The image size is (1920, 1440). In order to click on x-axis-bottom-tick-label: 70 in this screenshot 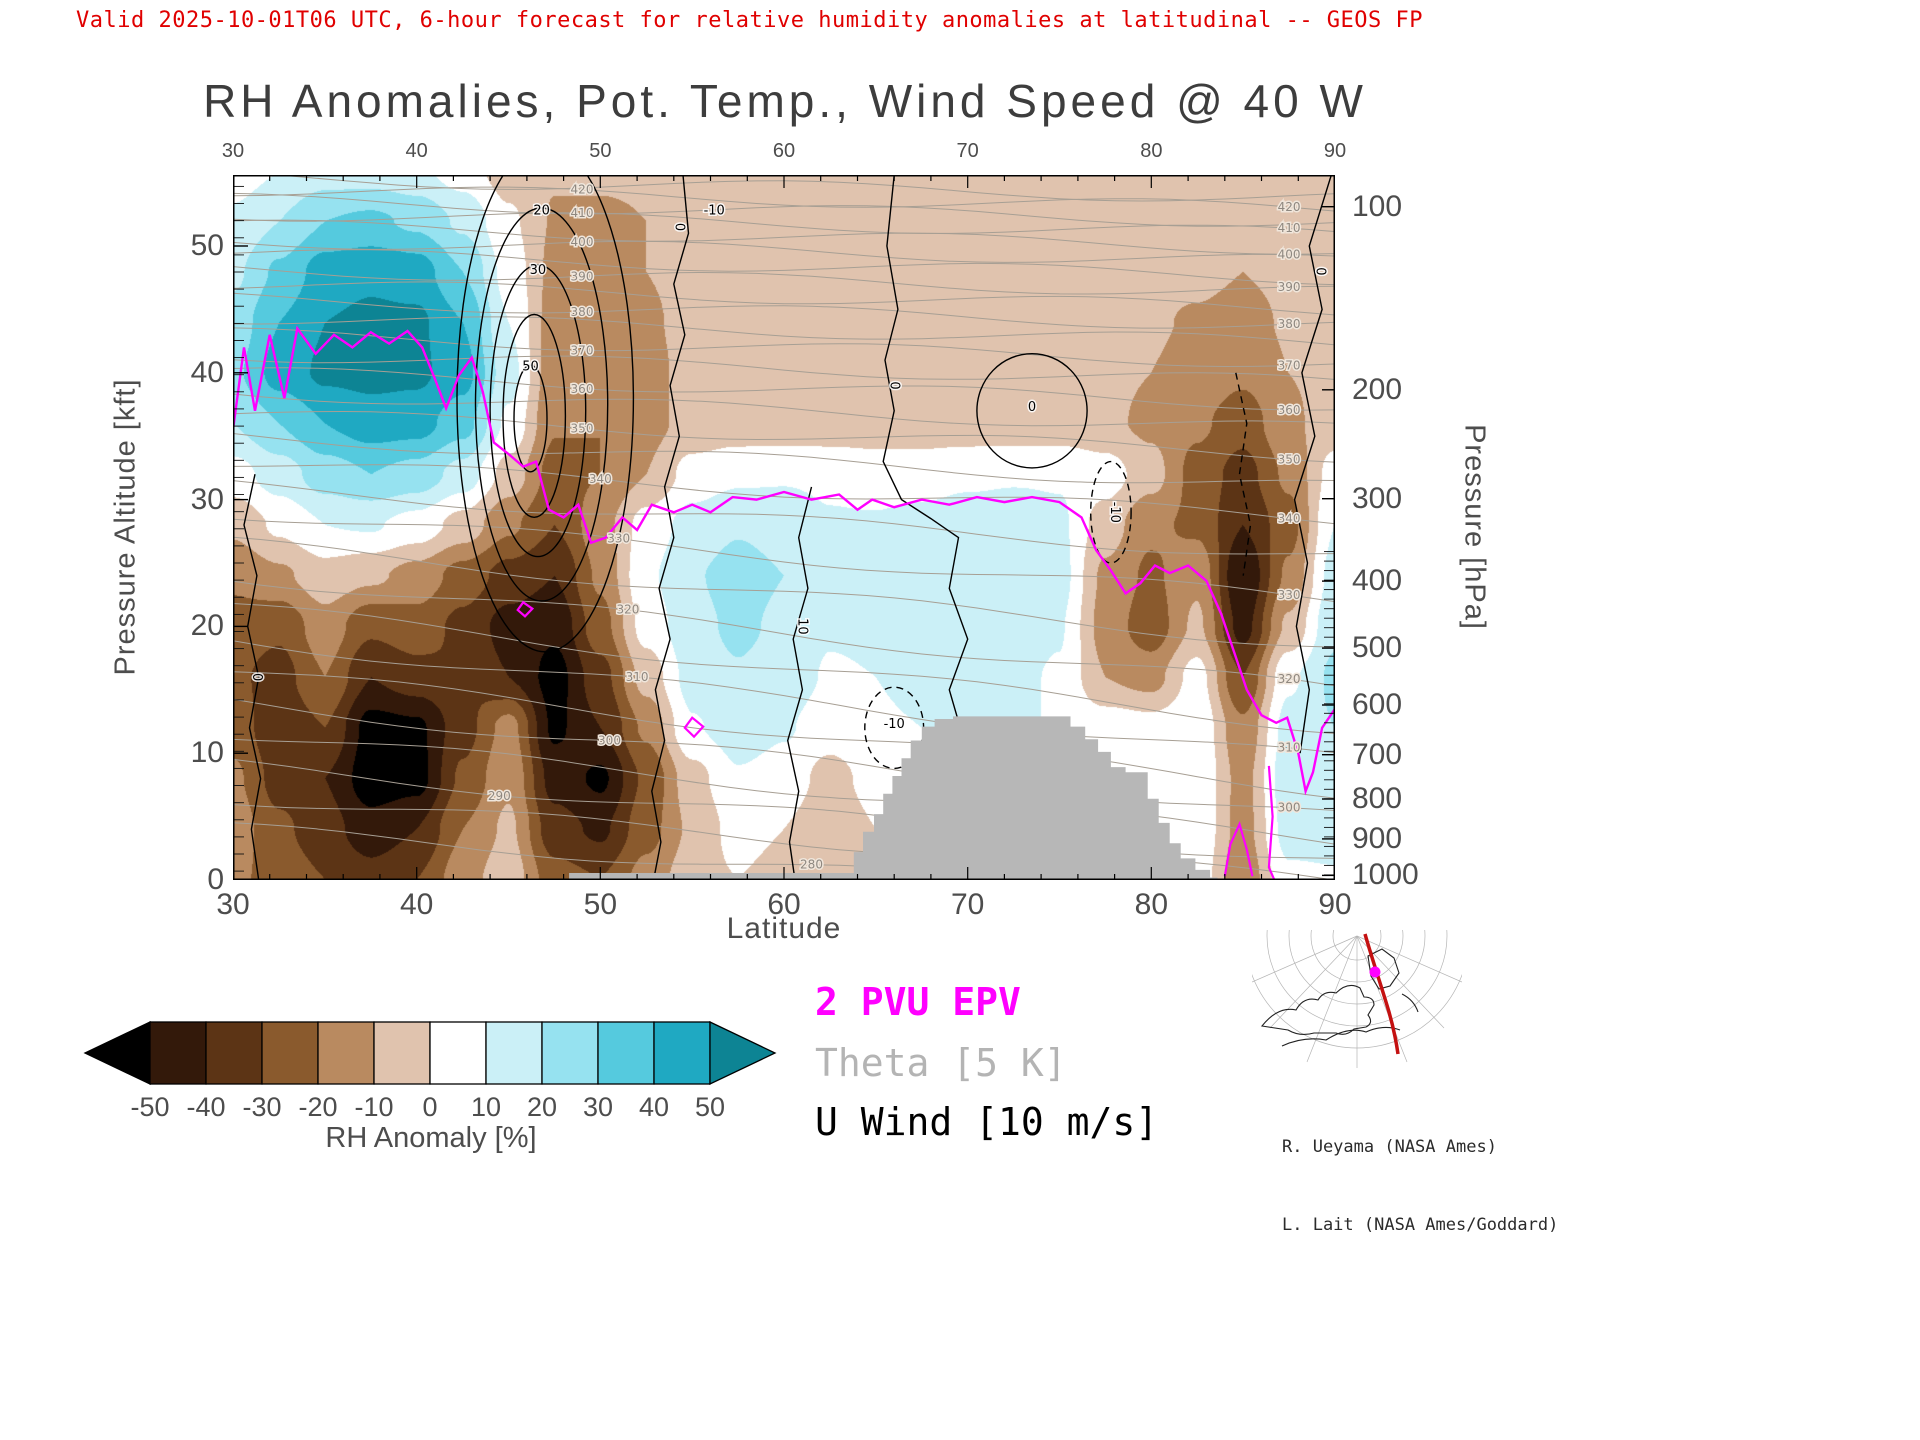, I will do `click(967, 904)`.